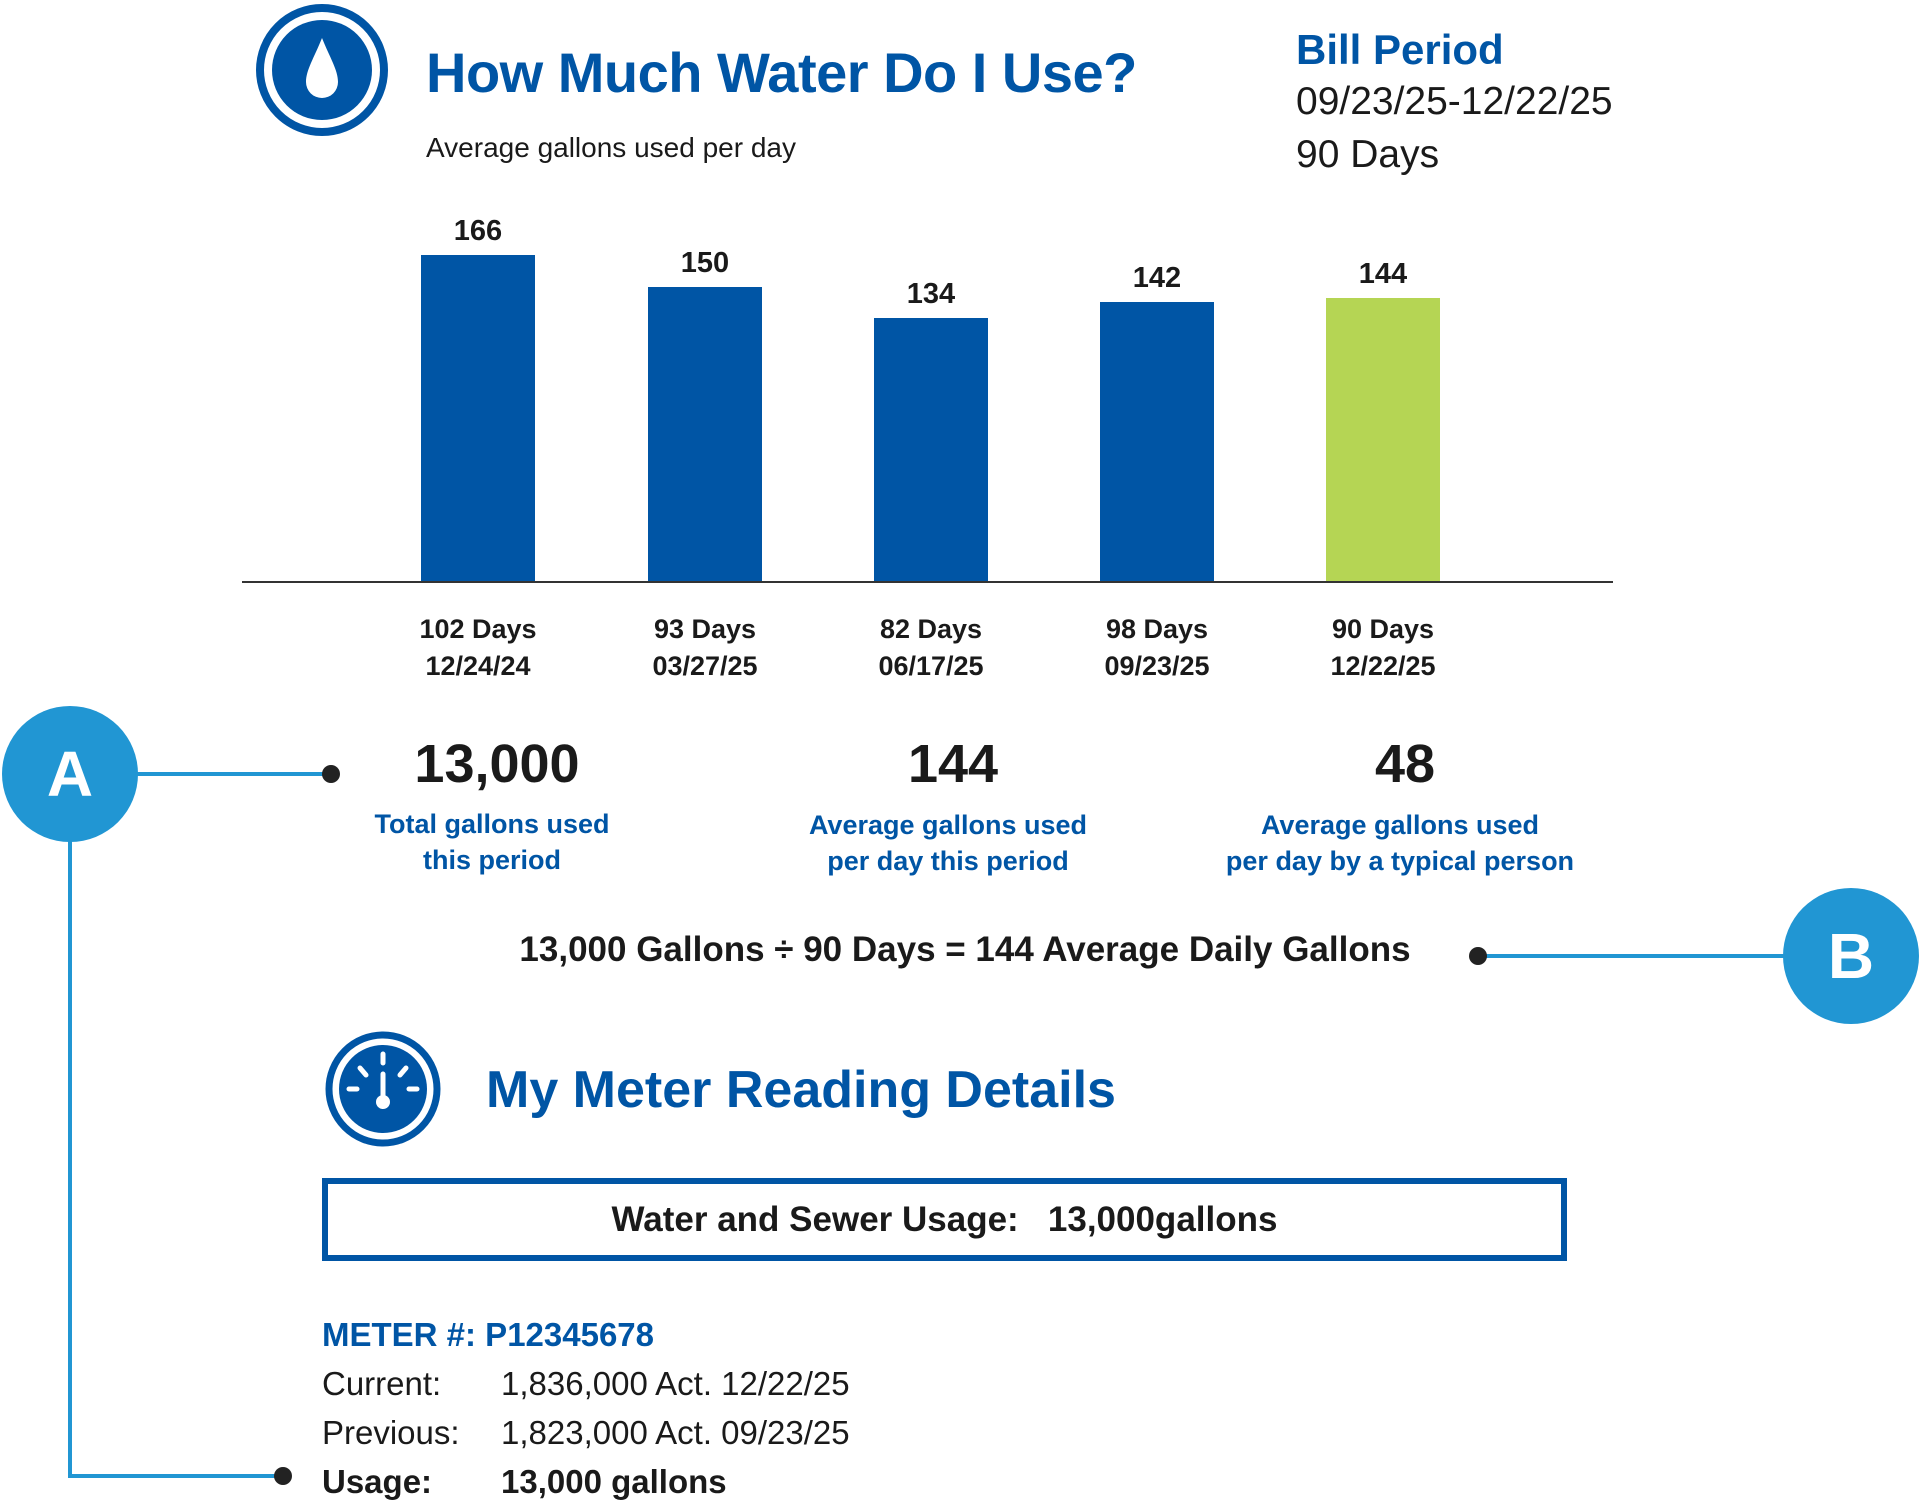 This screenshot has width=1920, height=1506. What do you see at coordinates (1383, 274) in the screenshot?
I see `bar-value-label-4: 144` at bounding box center [1383, 274].